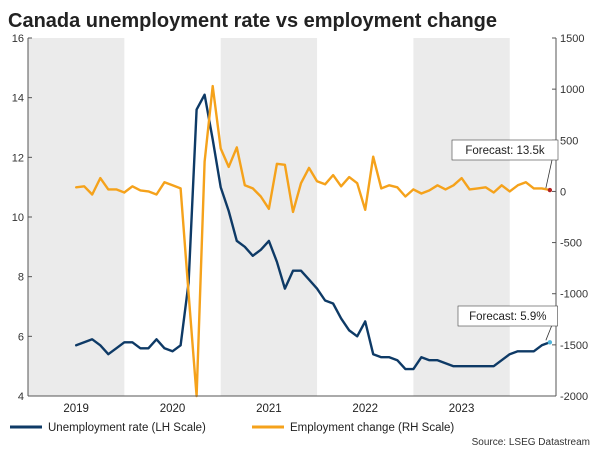  I want to click on left-tick-label: 6, so click(21, 337).